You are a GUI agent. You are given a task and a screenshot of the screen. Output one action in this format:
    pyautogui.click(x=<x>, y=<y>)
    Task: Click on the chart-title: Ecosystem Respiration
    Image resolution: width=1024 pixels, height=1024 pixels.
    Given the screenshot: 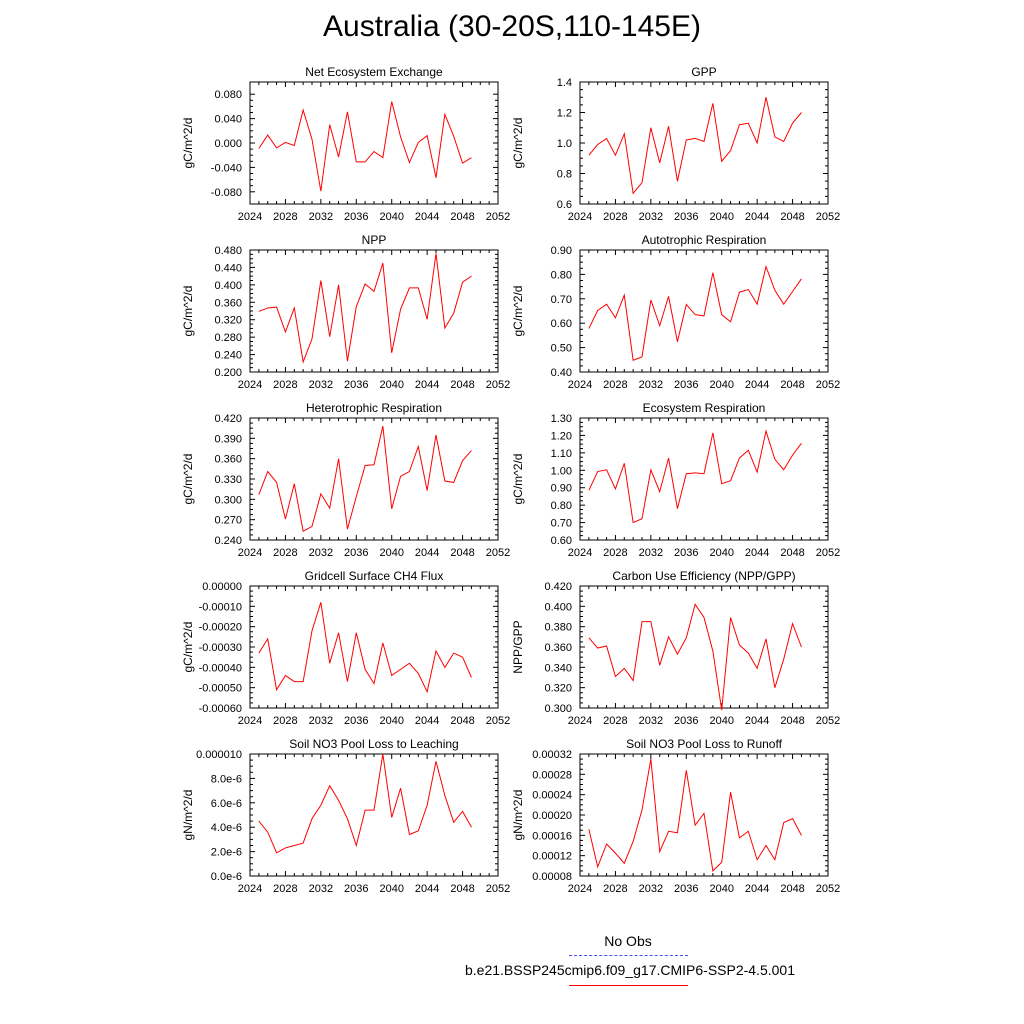 What is the action you would take?
    pyautogui.click(x=704, y=408)
    